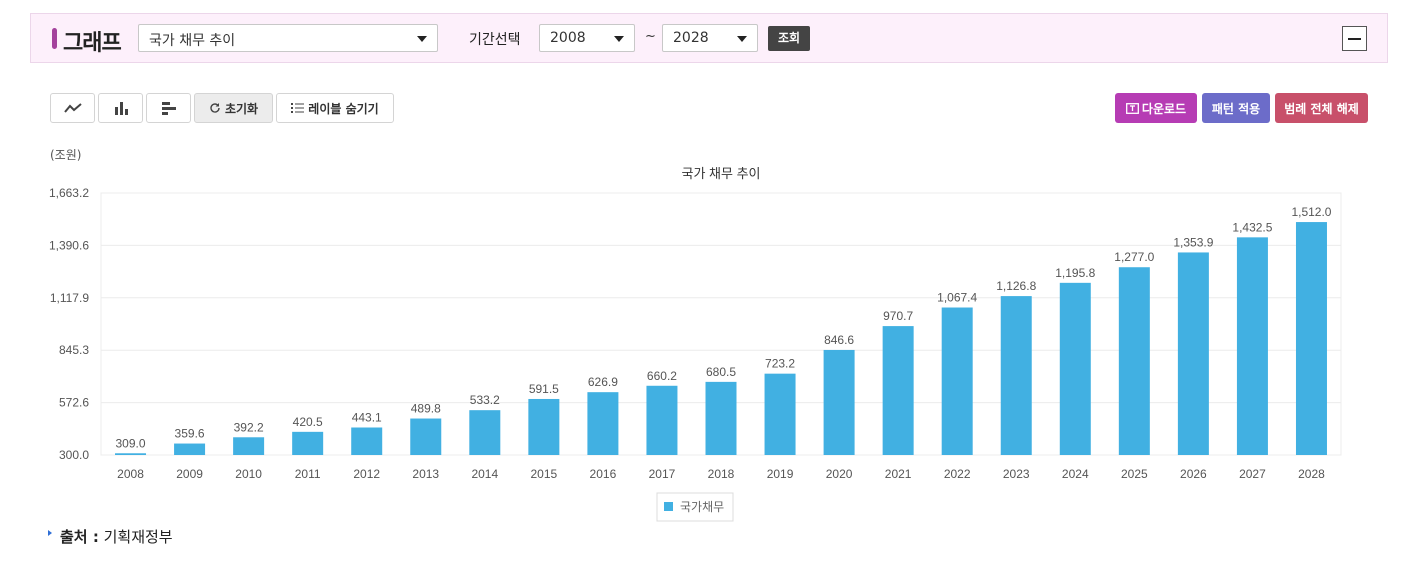 The height and width of the screenshot is (567, 1415). What do you see at coordinates (780, 474) in the screenshot?
I see `x-tick-label: 2019` at bounding box center [780, 474].